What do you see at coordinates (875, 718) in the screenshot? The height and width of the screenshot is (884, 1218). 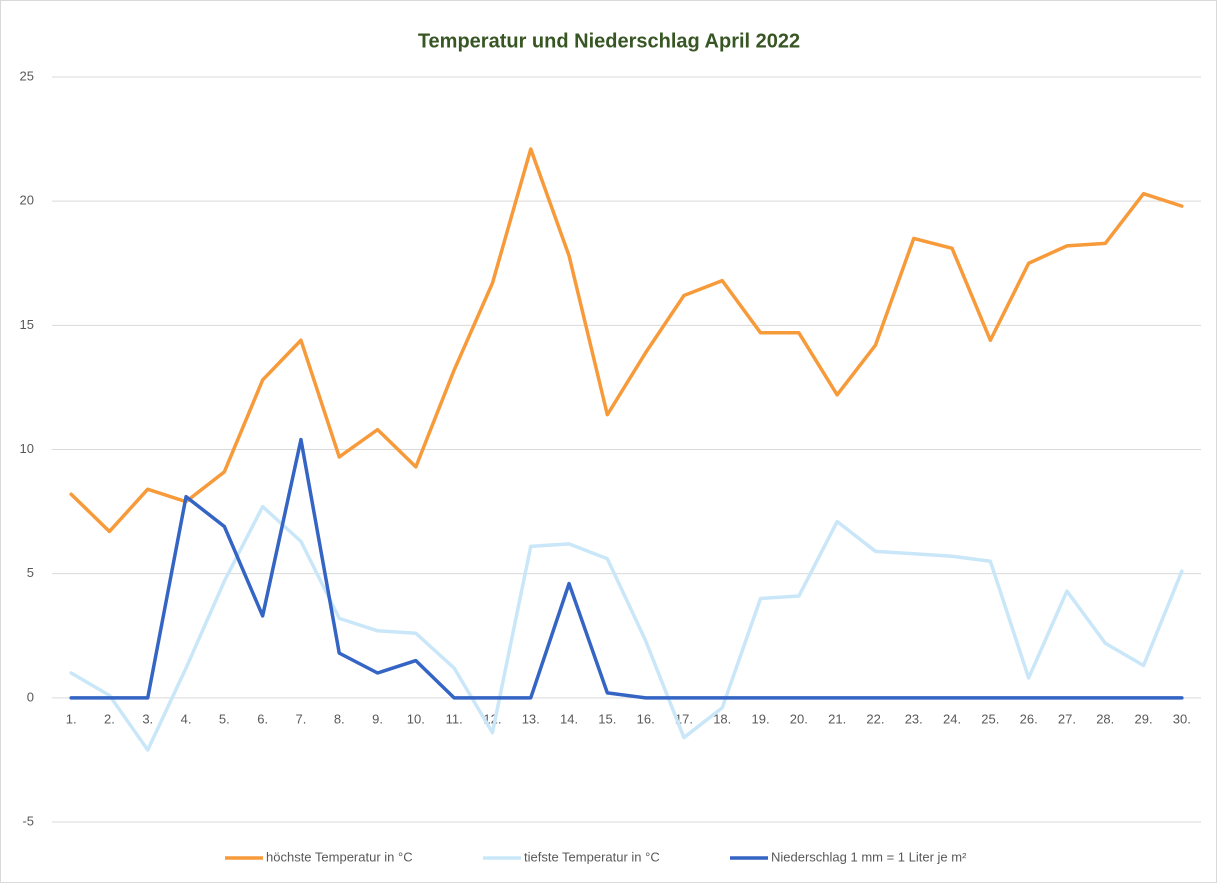 I see `x-tick-label: 22.` at bounding box center [875, 718].